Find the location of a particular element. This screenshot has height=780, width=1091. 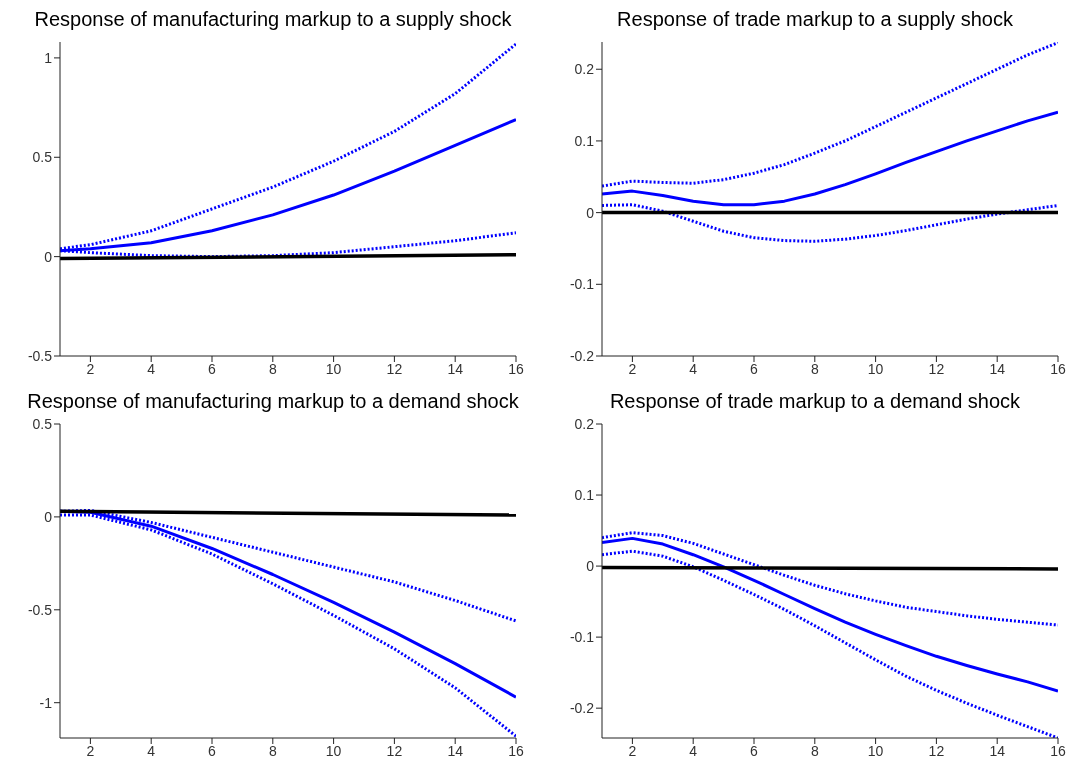

chart-title: Response of manufacturing markup to a supply shock is located at coordinates (273, 20).